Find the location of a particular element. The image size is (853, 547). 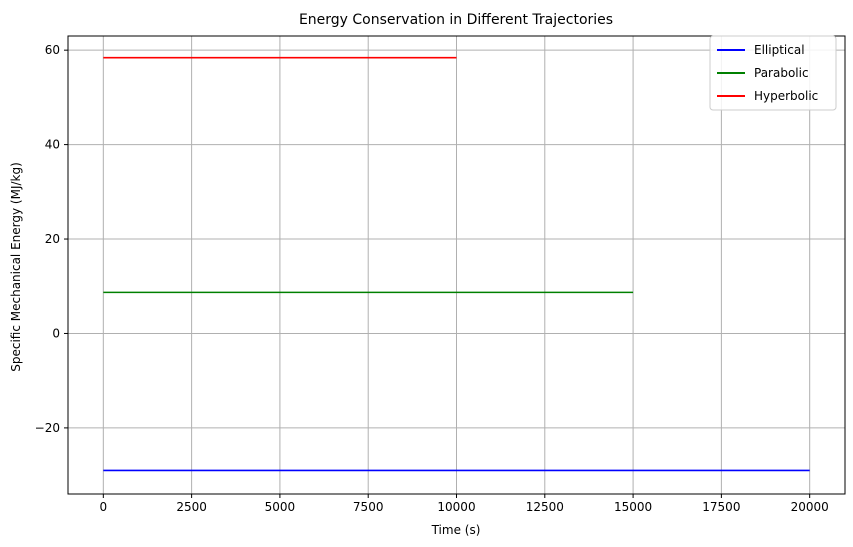

y-tick-label: 0 is located at coordinates (56, 333).